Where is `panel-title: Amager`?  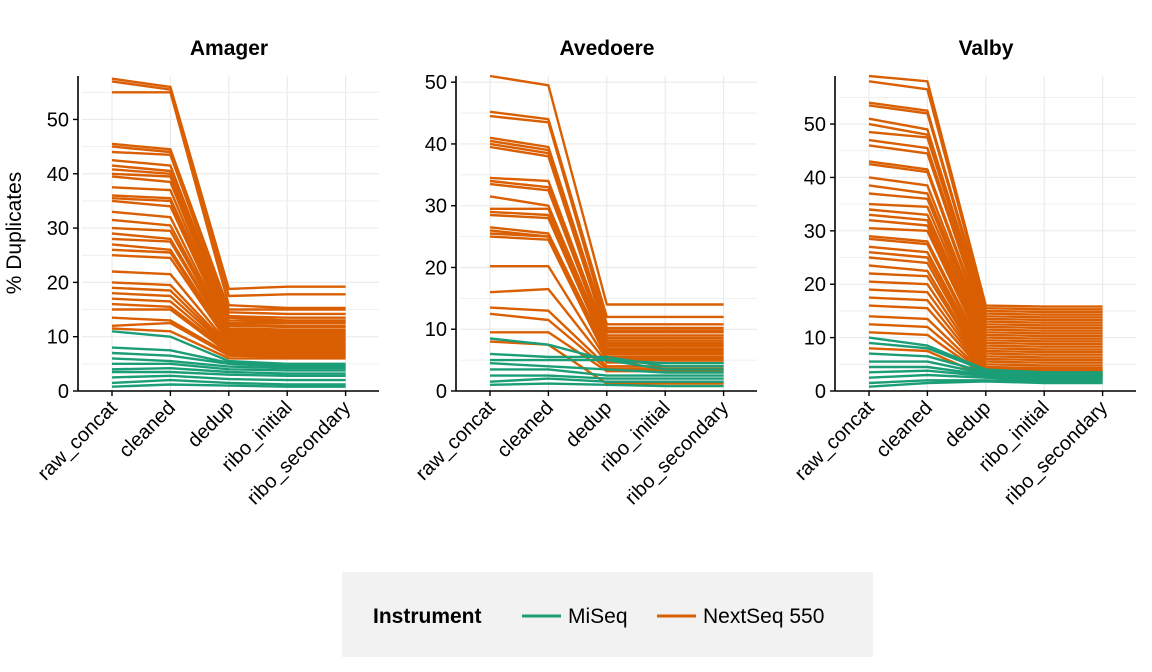 panel-title: Amager is located at coordinates (229, 48).